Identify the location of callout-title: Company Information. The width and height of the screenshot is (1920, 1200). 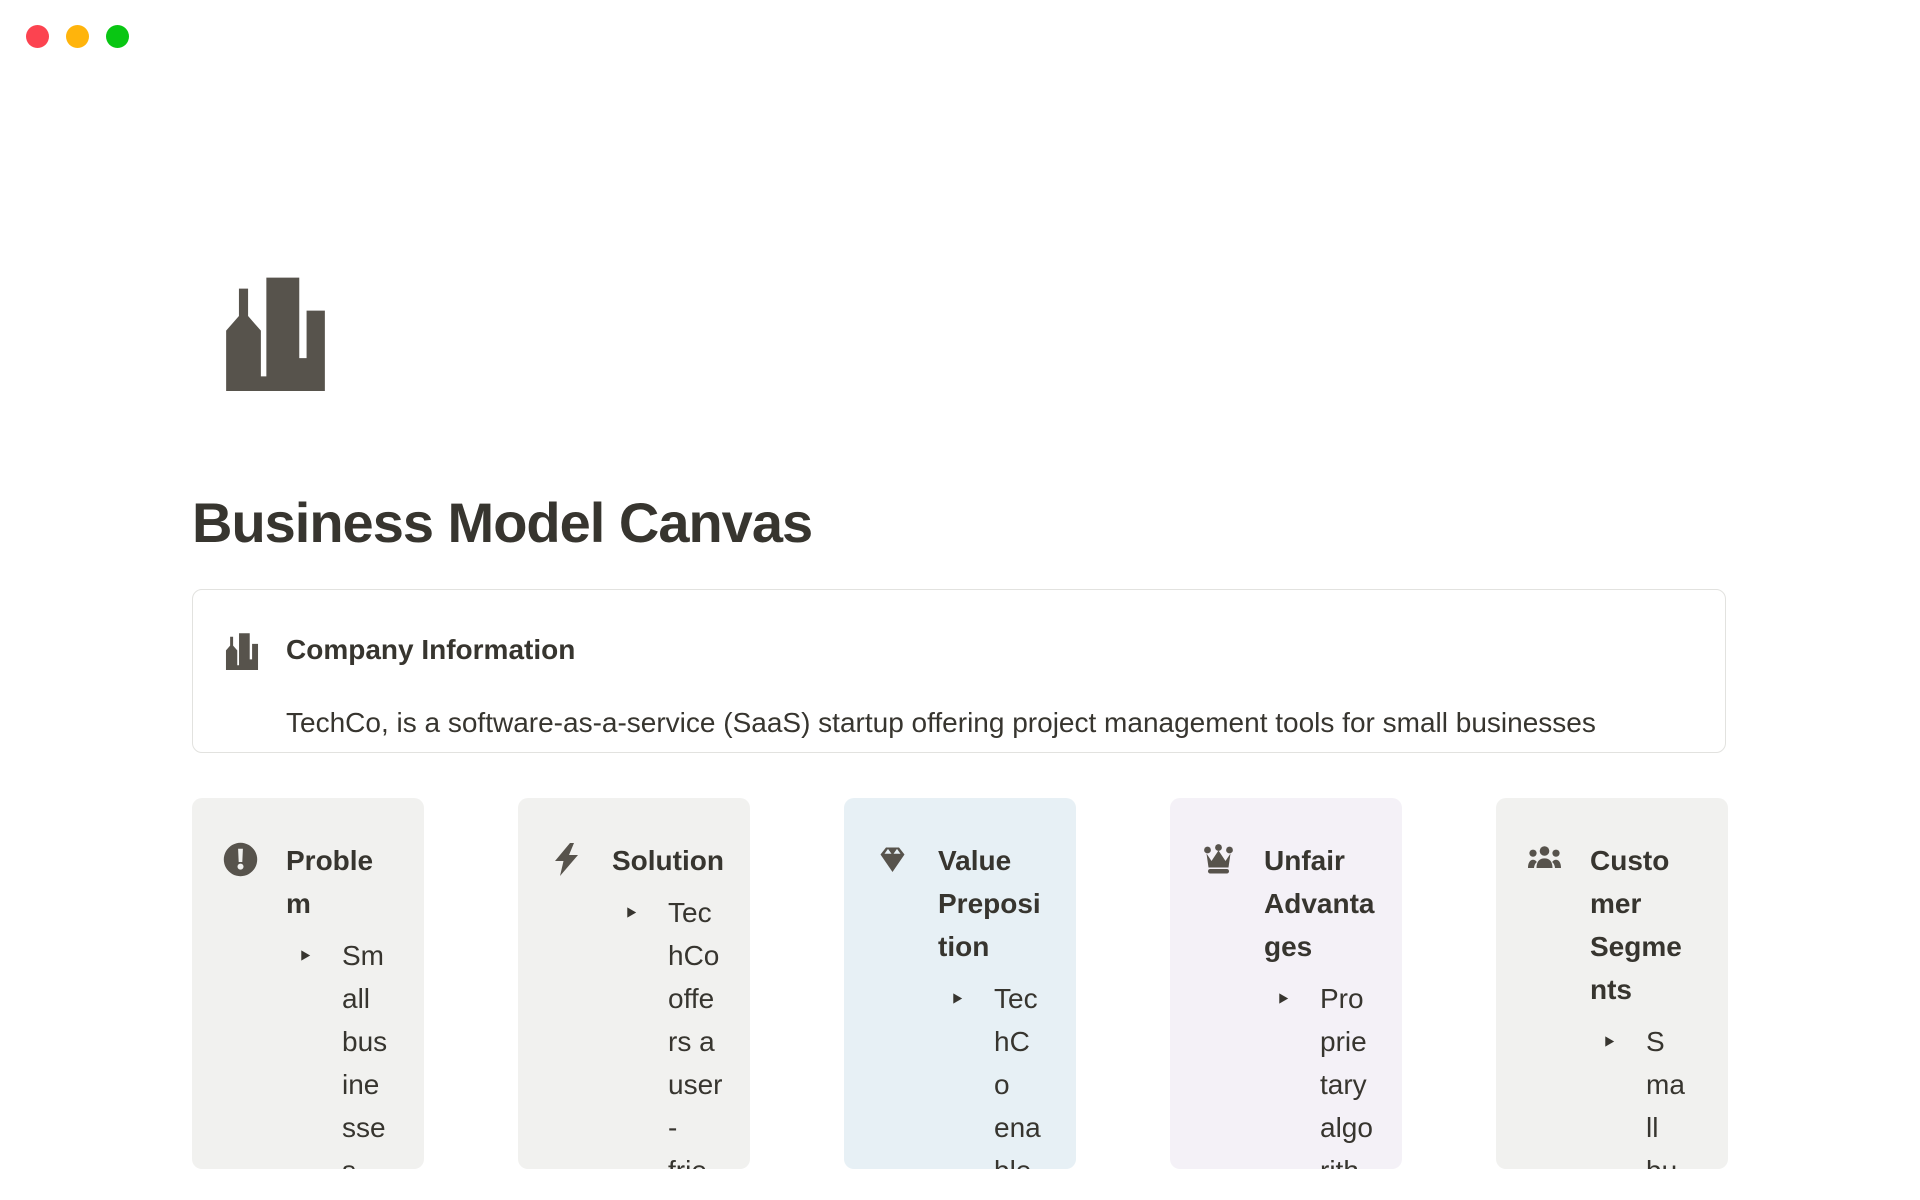
(431, 649).